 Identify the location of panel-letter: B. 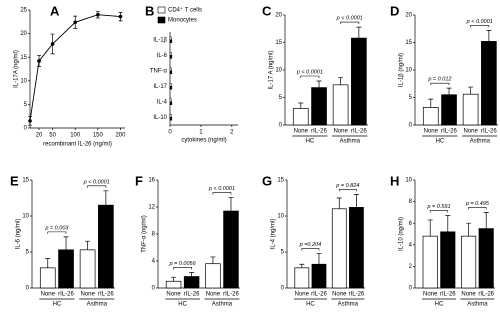
(149, 10).